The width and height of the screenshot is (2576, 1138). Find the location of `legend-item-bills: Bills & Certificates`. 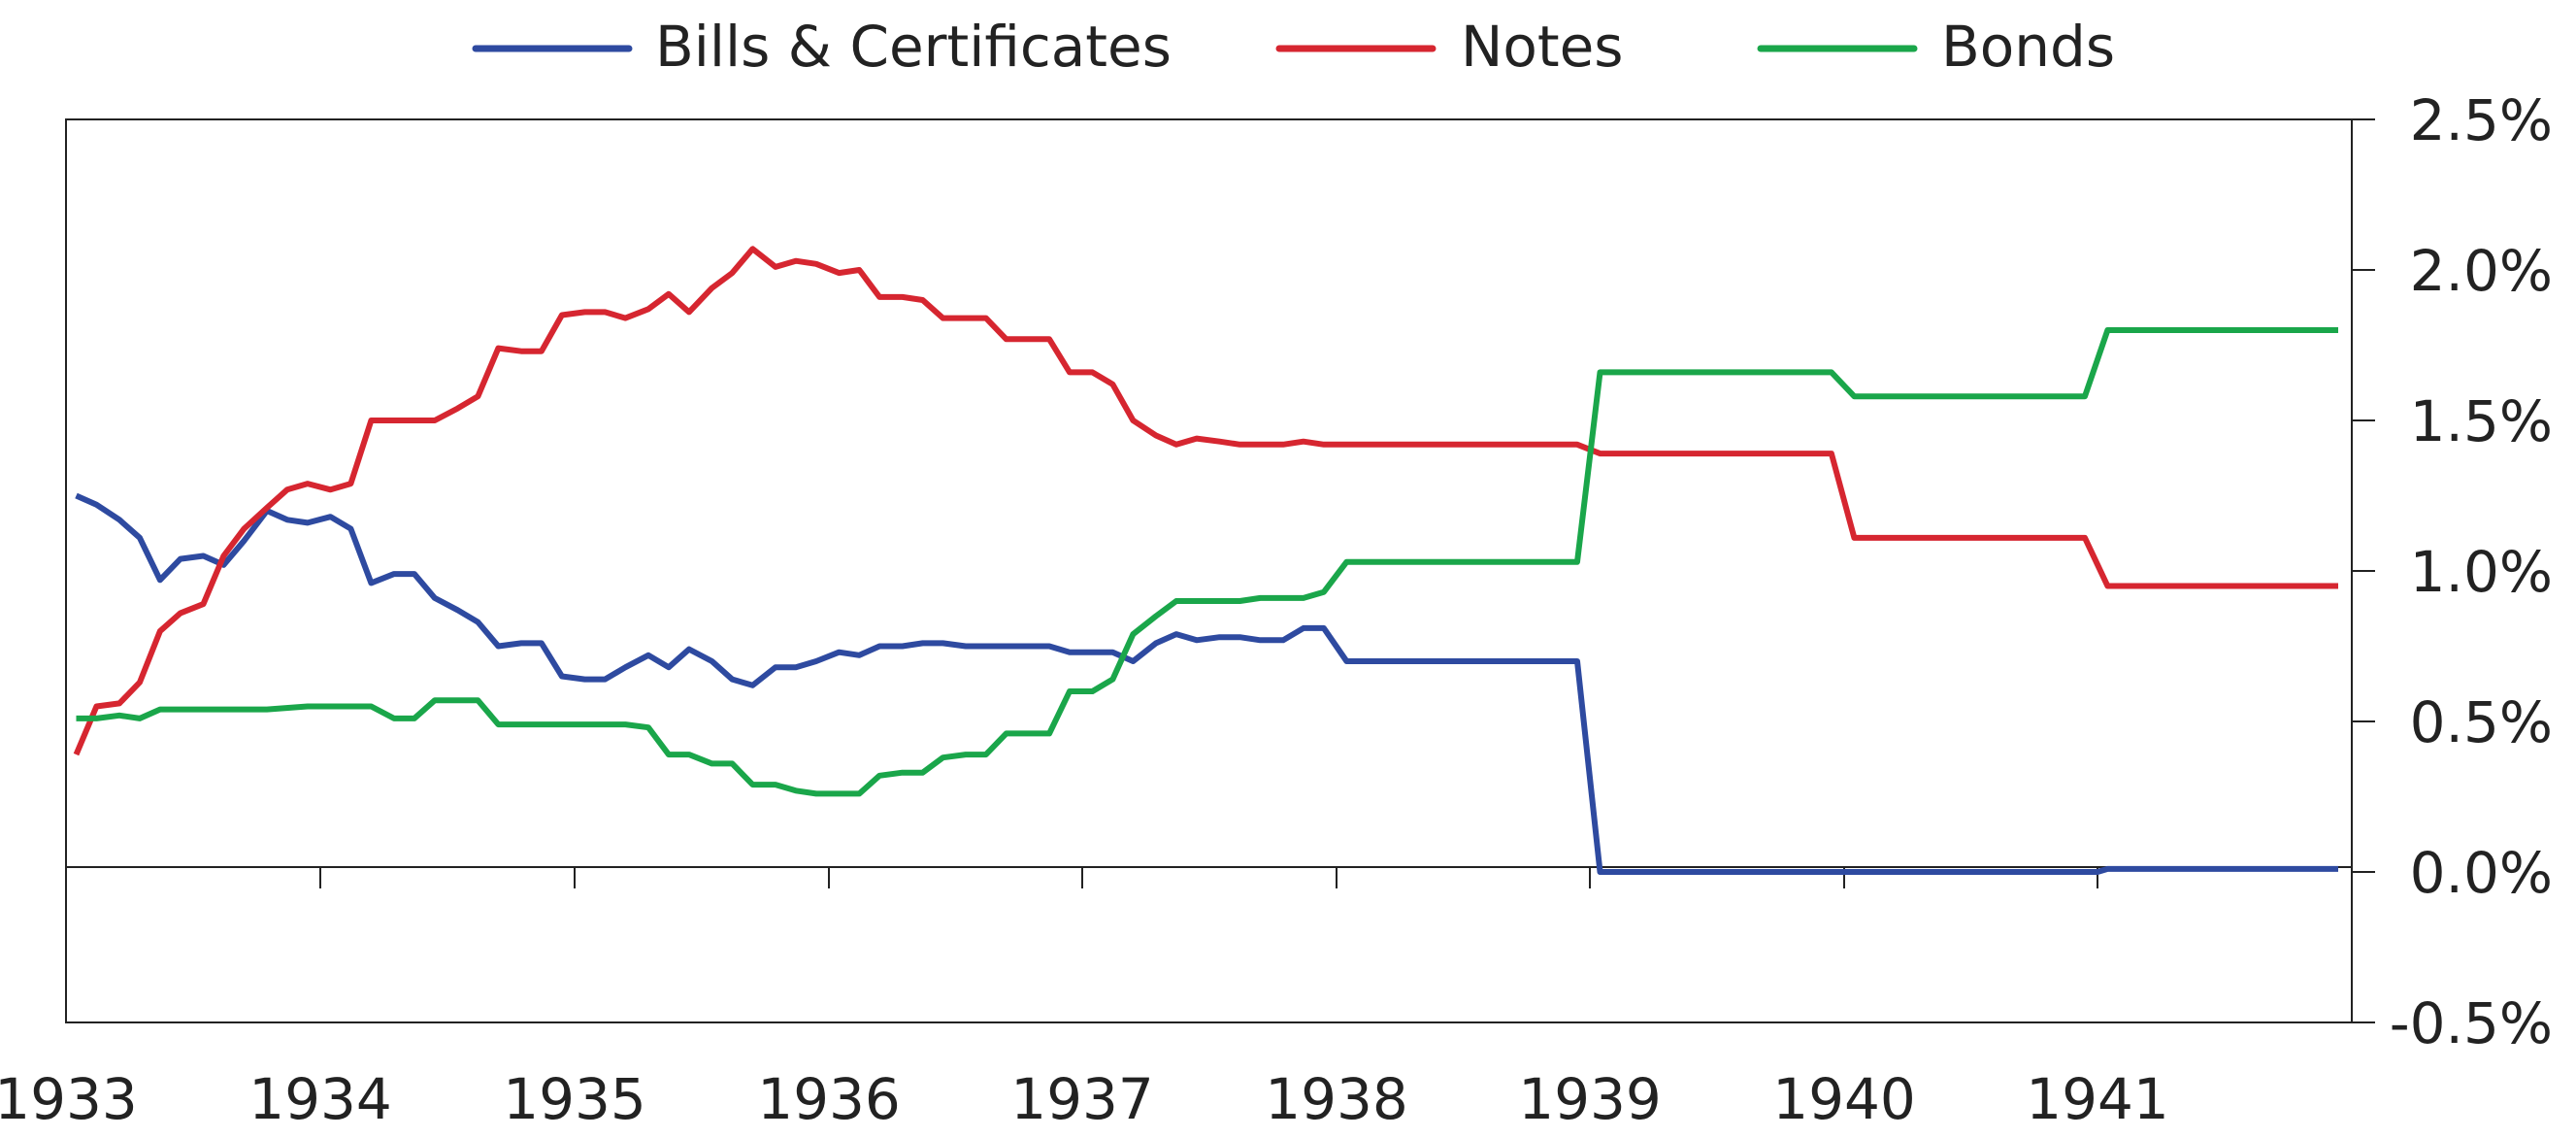

legend-item-bills: Bills & Certificates is located at coordinates (822, 47).